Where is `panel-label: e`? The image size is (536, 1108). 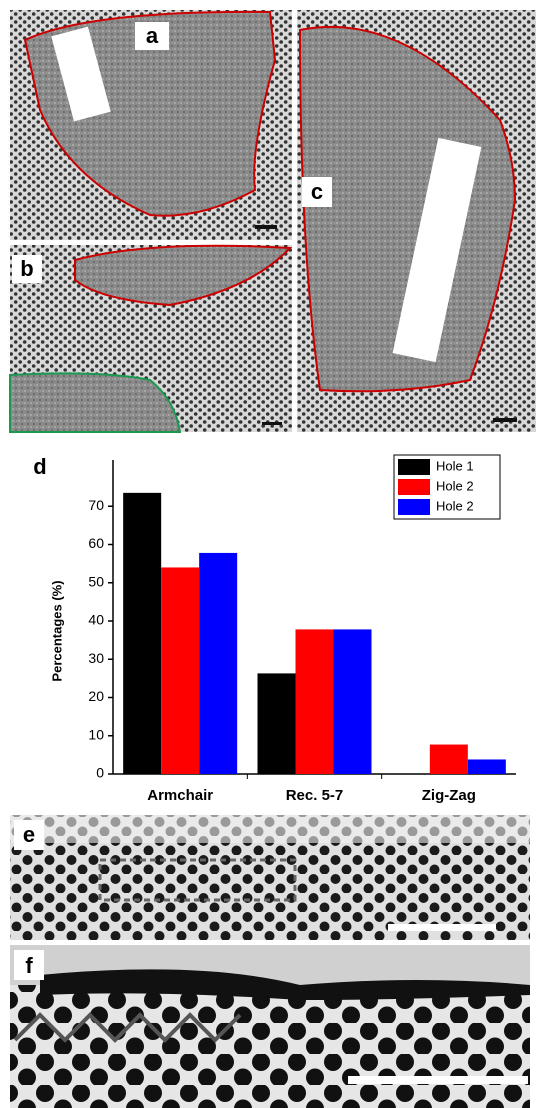 panel-label: e is located at coordinates (29, 834).